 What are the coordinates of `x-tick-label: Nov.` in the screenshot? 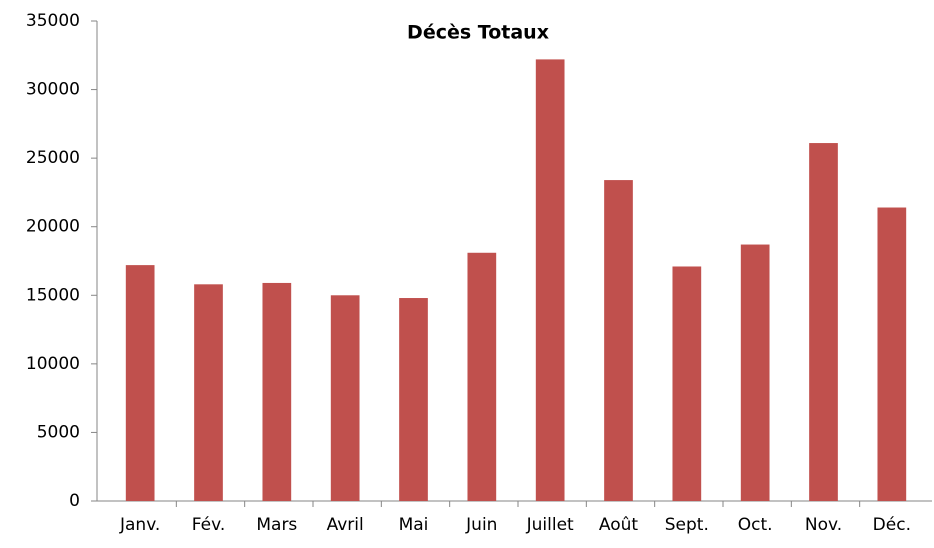 It's located at (823, 525).